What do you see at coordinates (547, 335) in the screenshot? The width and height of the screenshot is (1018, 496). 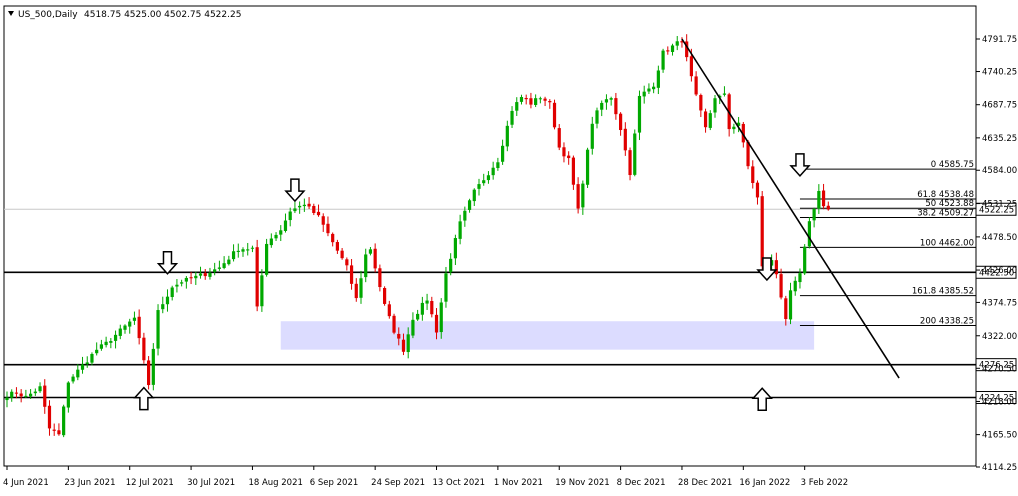 I see `support-zone-rect` at bounding box center [547, 335].